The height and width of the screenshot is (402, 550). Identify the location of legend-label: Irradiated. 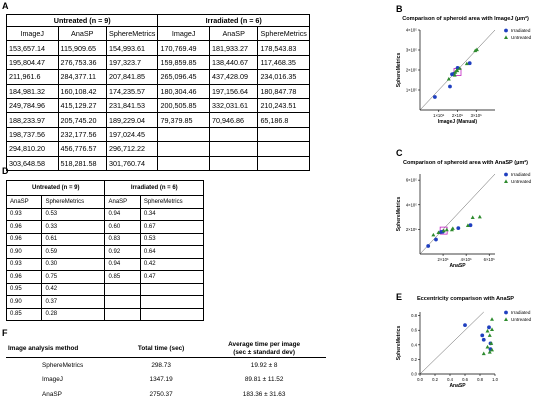
(521, 30).